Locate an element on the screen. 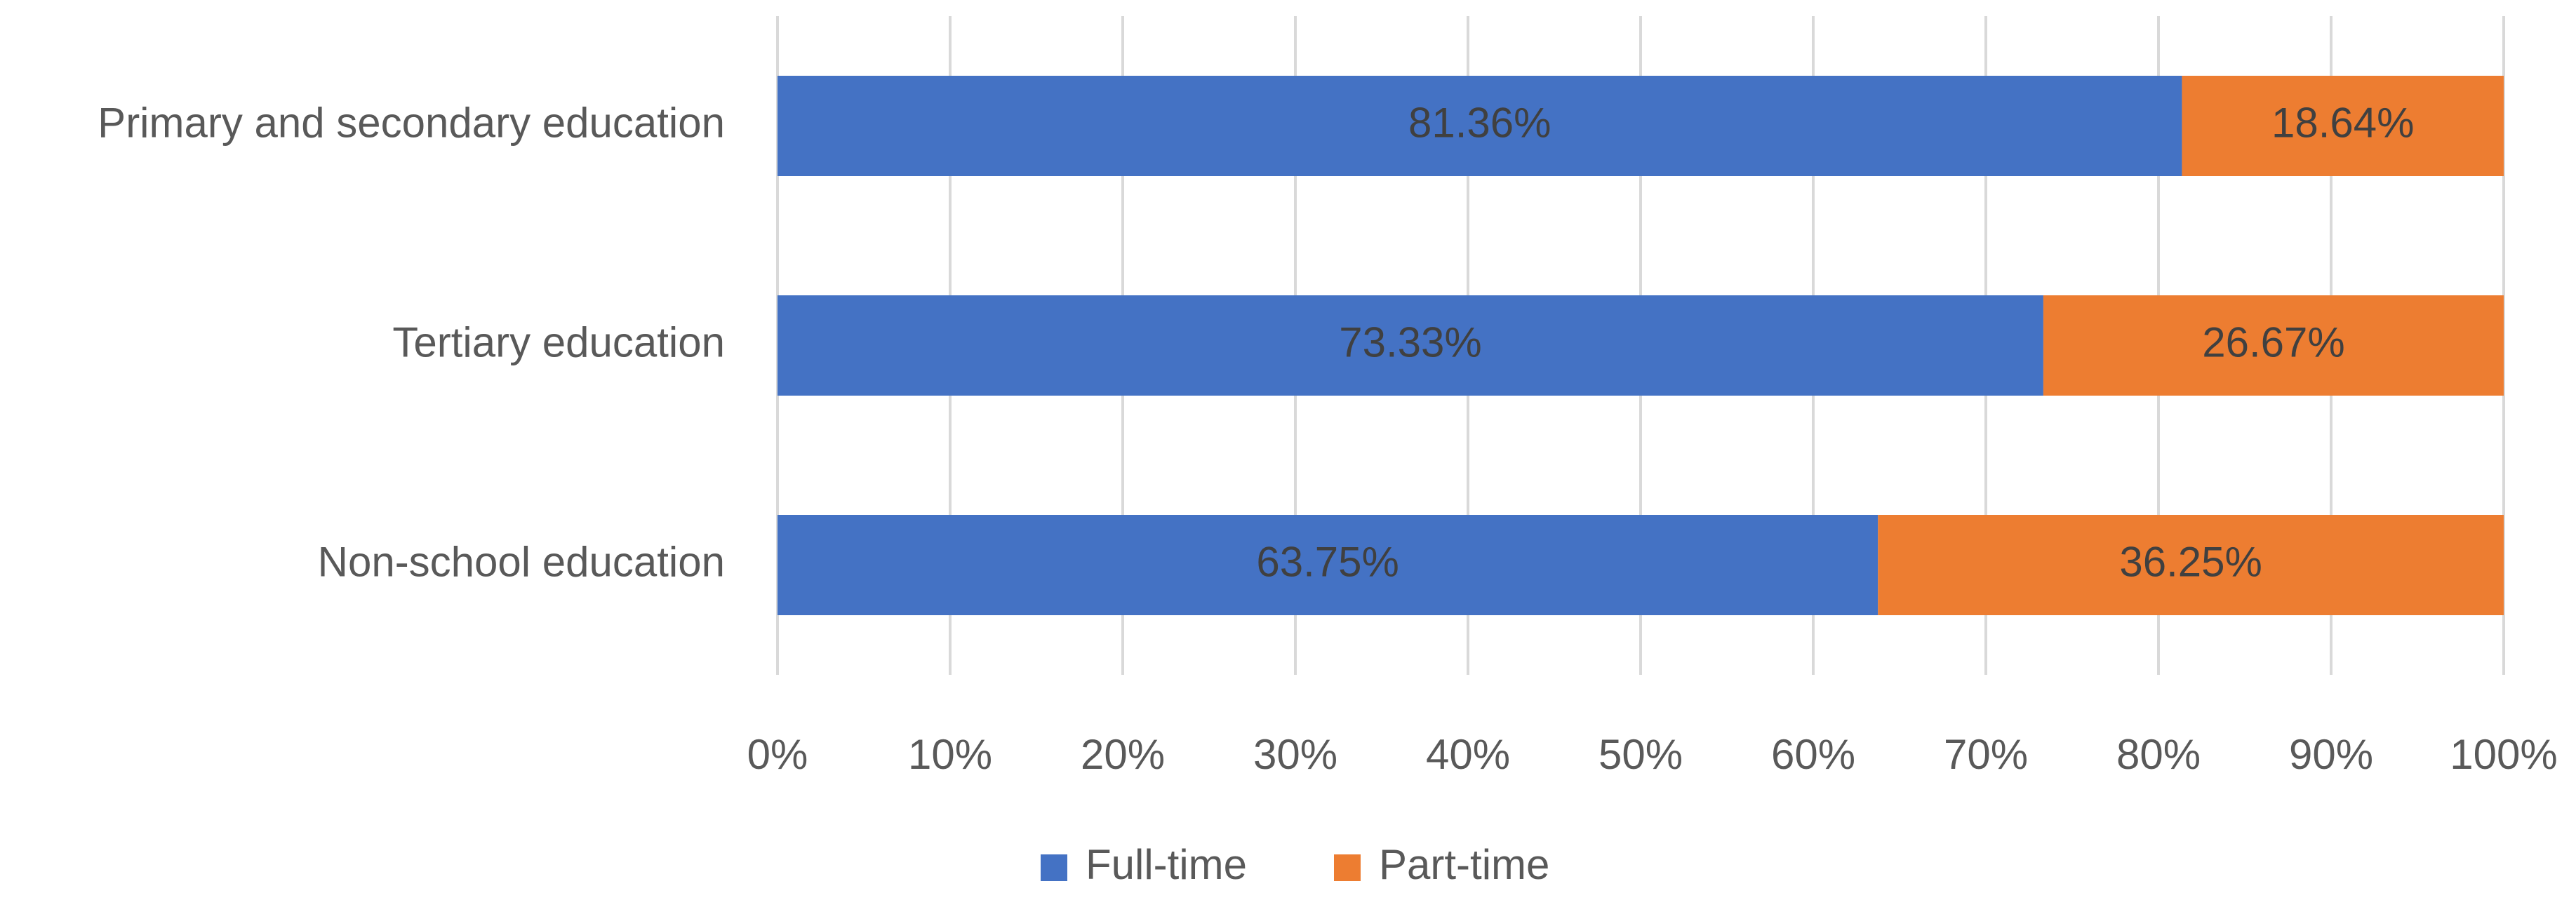 The height and width of the screenshot is (900, 2576). data-label: 63.75% is located at coordinates (1328, 561).